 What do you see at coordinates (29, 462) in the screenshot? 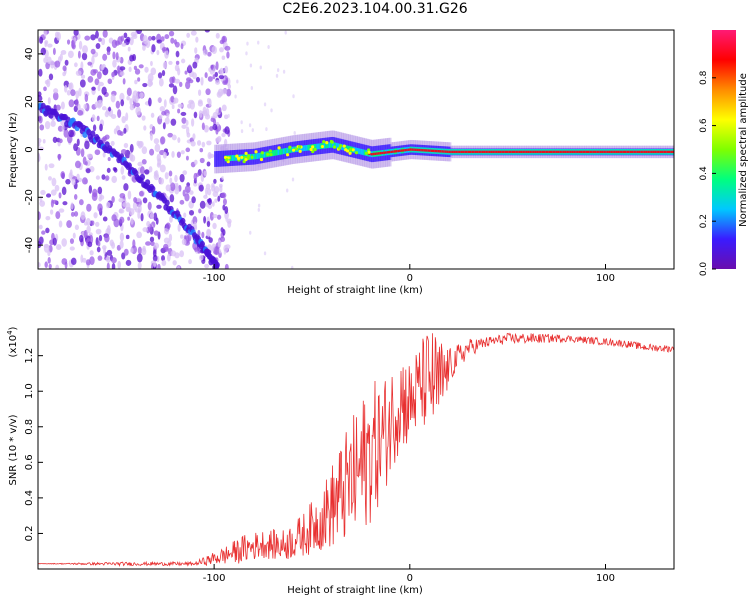
I see `y-tick-label: 0.6` at bounding box center [29, 462].